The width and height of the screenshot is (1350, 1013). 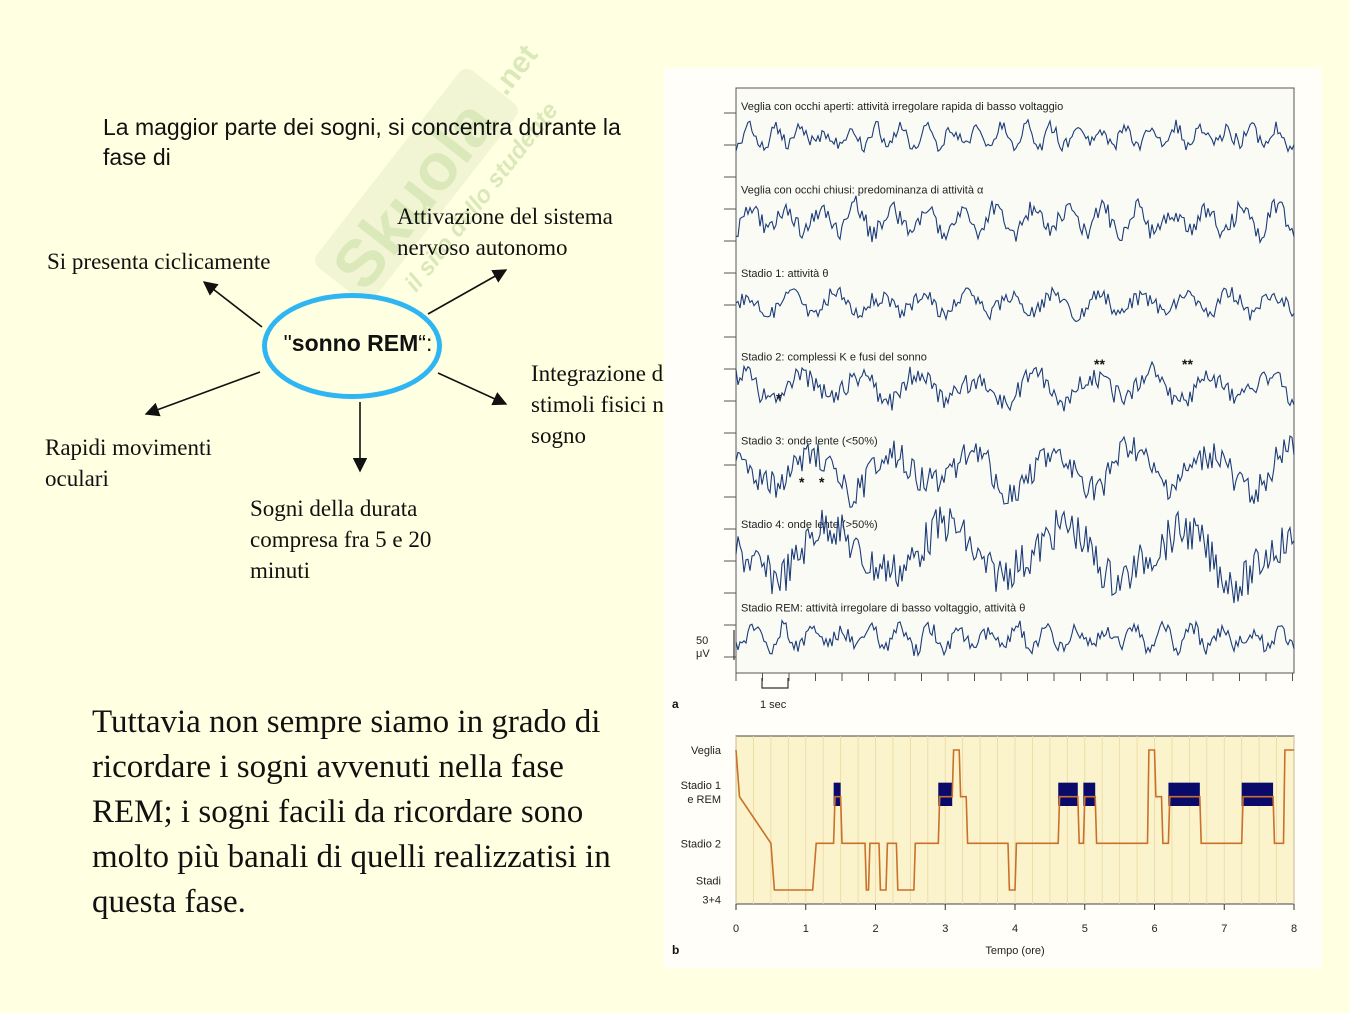 What do you see at coordinates (773, 705) in the screenshot?
I see `time-scale-label: 1 sec` at bounding box center [773, 705].